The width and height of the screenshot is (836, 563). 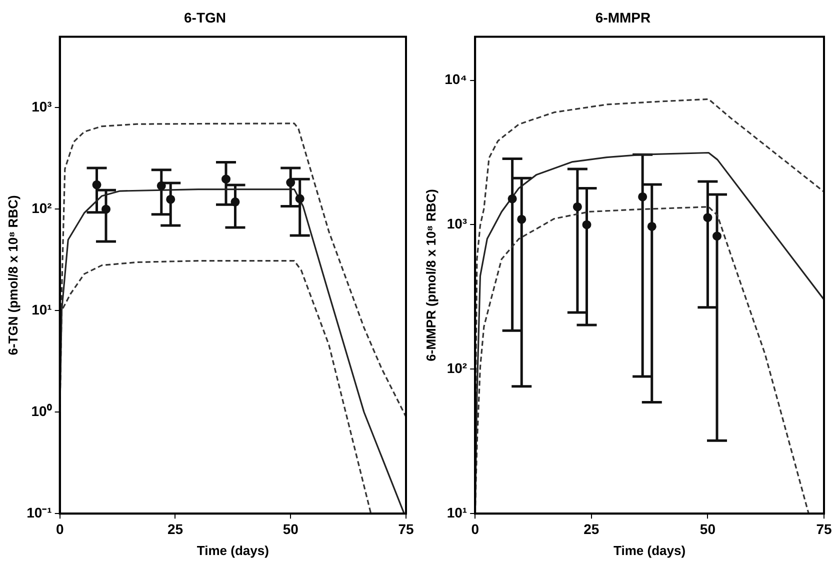 I want to click on y-tick-label: 10⁴, so click(x=456, y=79).